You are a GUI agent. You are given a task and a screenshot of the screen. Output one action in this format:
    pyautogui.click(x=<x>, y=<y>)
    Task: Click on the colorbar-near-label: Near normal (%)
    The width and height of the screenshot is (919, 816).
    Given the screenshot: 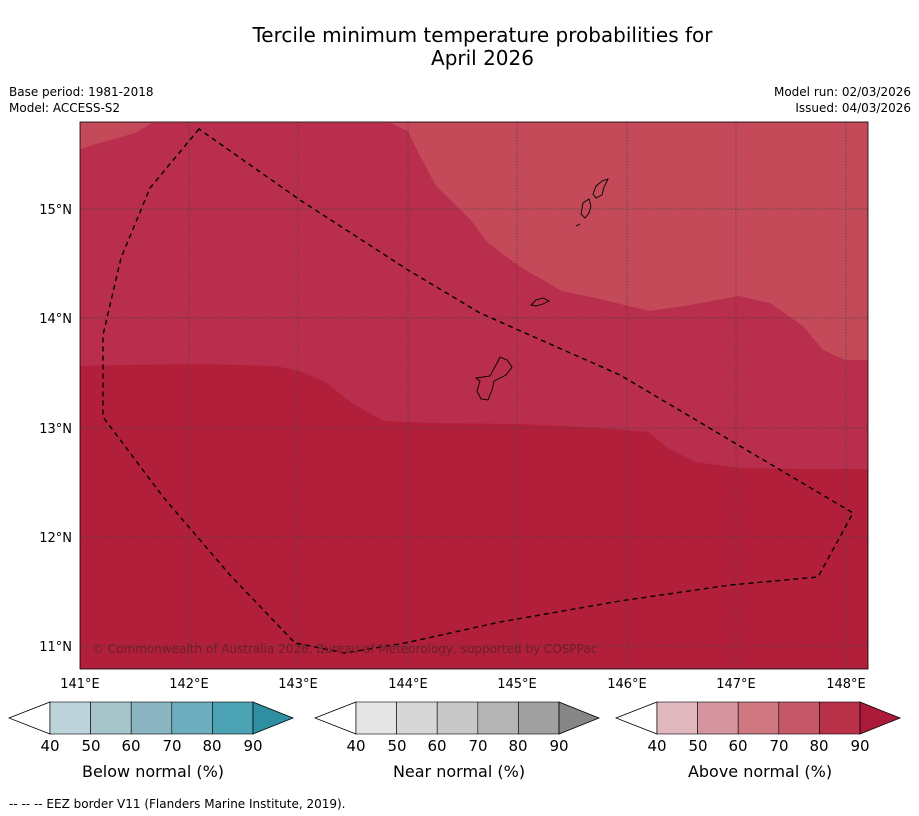 What is the action you would take?
    pyautogui.click(x=459, y=771)
    